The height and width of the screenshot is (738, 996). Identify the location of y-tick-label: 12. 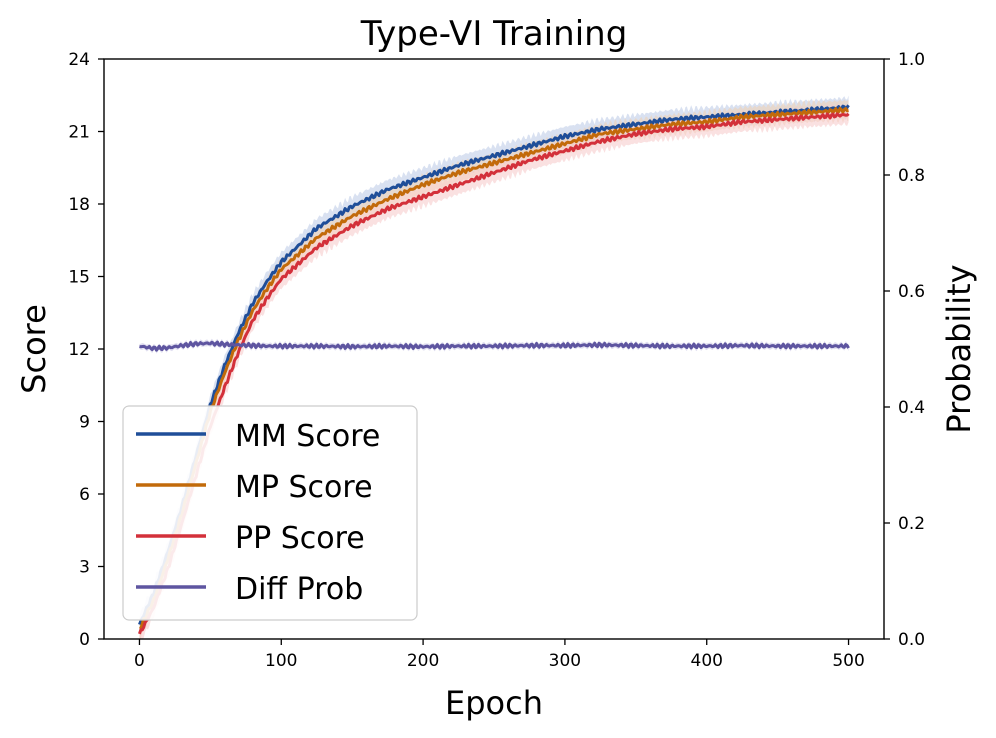
(79, 350).